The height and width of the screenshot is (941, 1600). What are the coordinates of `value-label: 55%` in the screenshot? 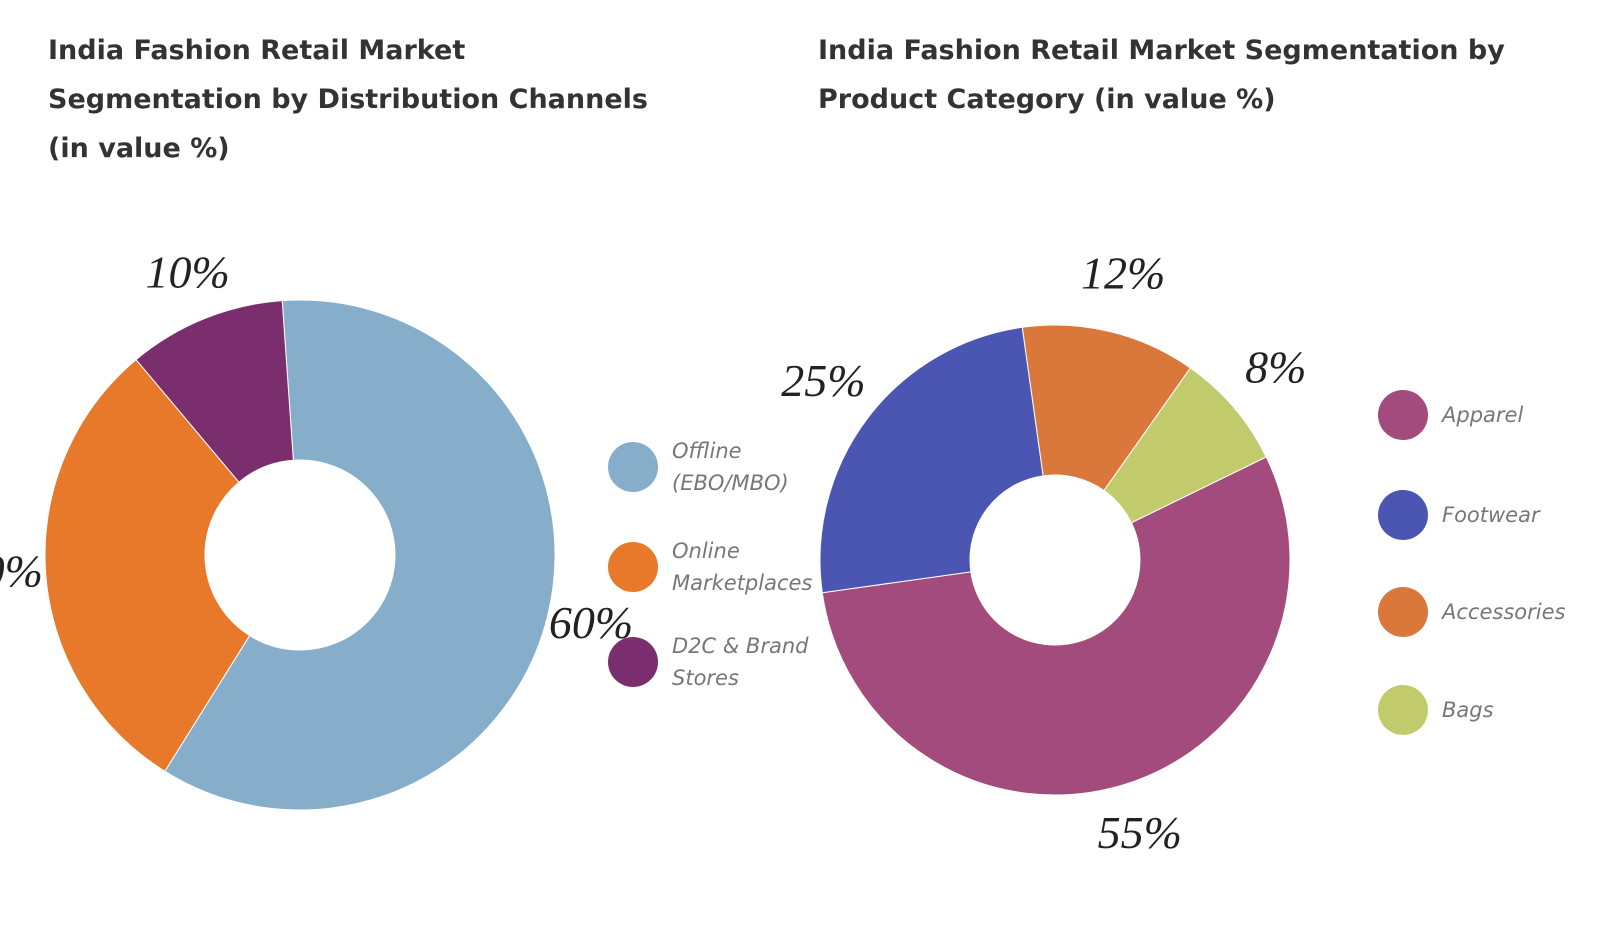 It's located at (1140, 832).